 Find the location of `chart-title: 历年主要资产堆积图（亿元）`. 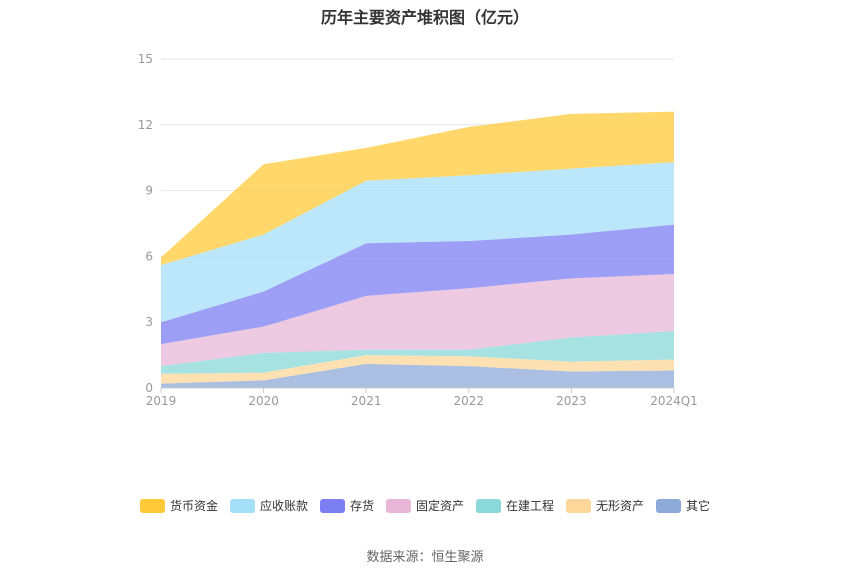

chart-title: 历年主要资产堆积图（亿元） is located at coordinates (424, 17).